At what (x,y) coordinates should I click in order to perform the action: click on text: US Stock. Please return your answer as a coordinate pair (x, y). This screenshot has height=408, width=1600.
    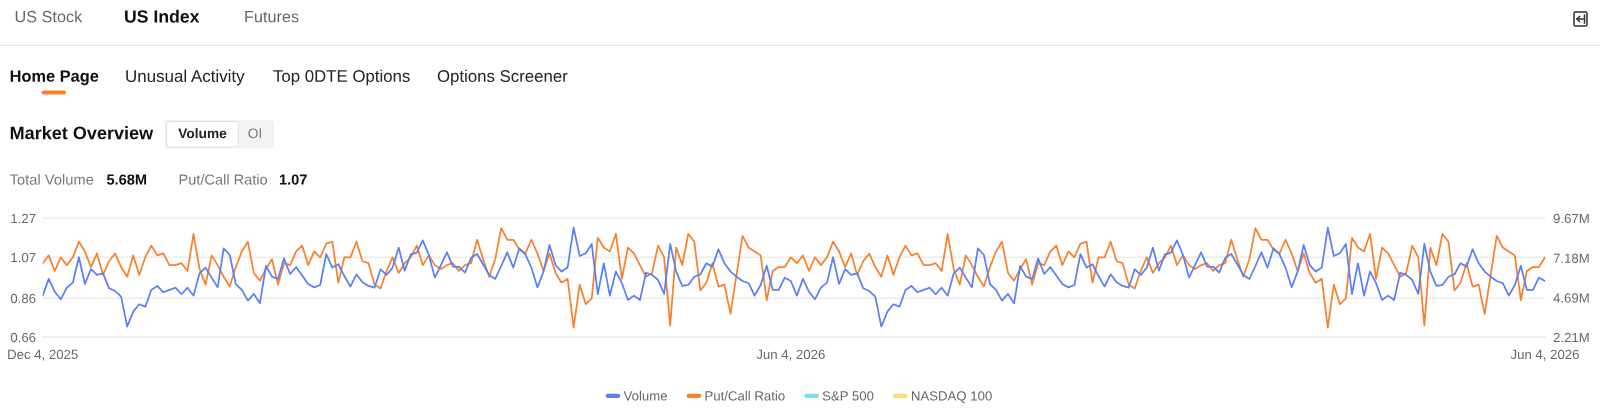
    Looking at the image, I should click on (49, 16).